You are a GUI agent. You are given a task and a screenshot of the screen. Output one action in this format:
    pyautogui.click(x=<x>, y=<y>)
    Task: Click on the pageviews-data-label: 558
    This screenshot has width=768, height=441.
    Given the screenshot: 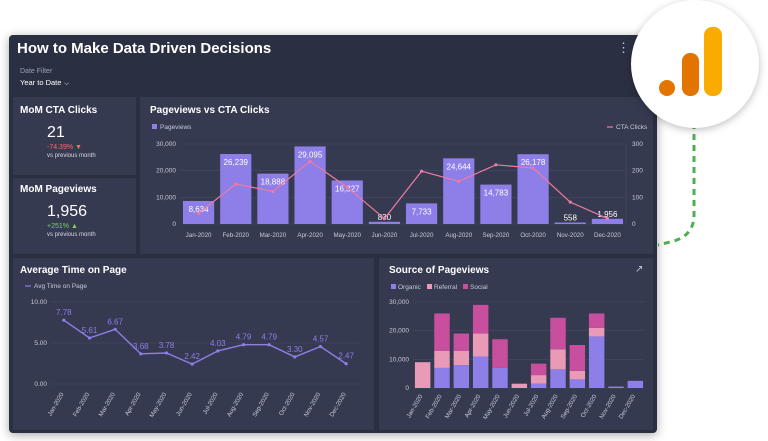 What is the action you would take?
    pyautogui.click(x=571, y=218)
    